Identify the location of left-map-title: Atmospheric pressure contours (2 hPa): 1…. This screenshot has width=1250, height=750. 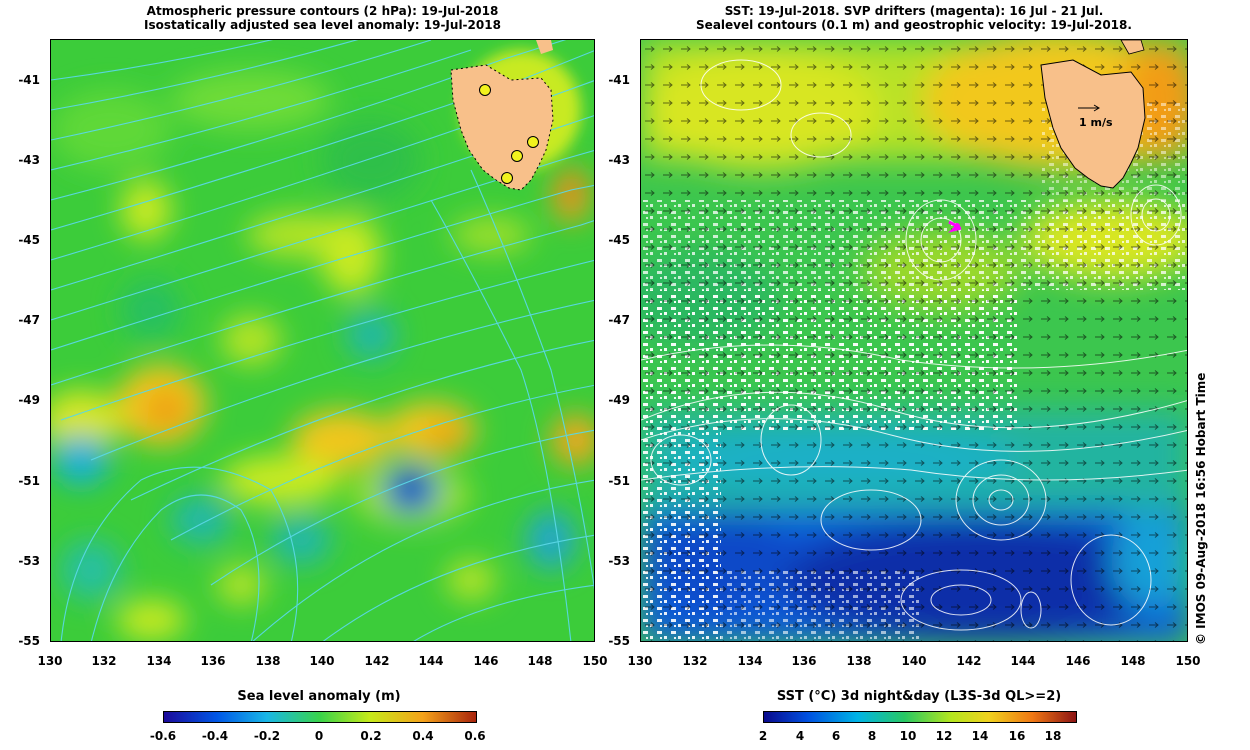
(322, 18).